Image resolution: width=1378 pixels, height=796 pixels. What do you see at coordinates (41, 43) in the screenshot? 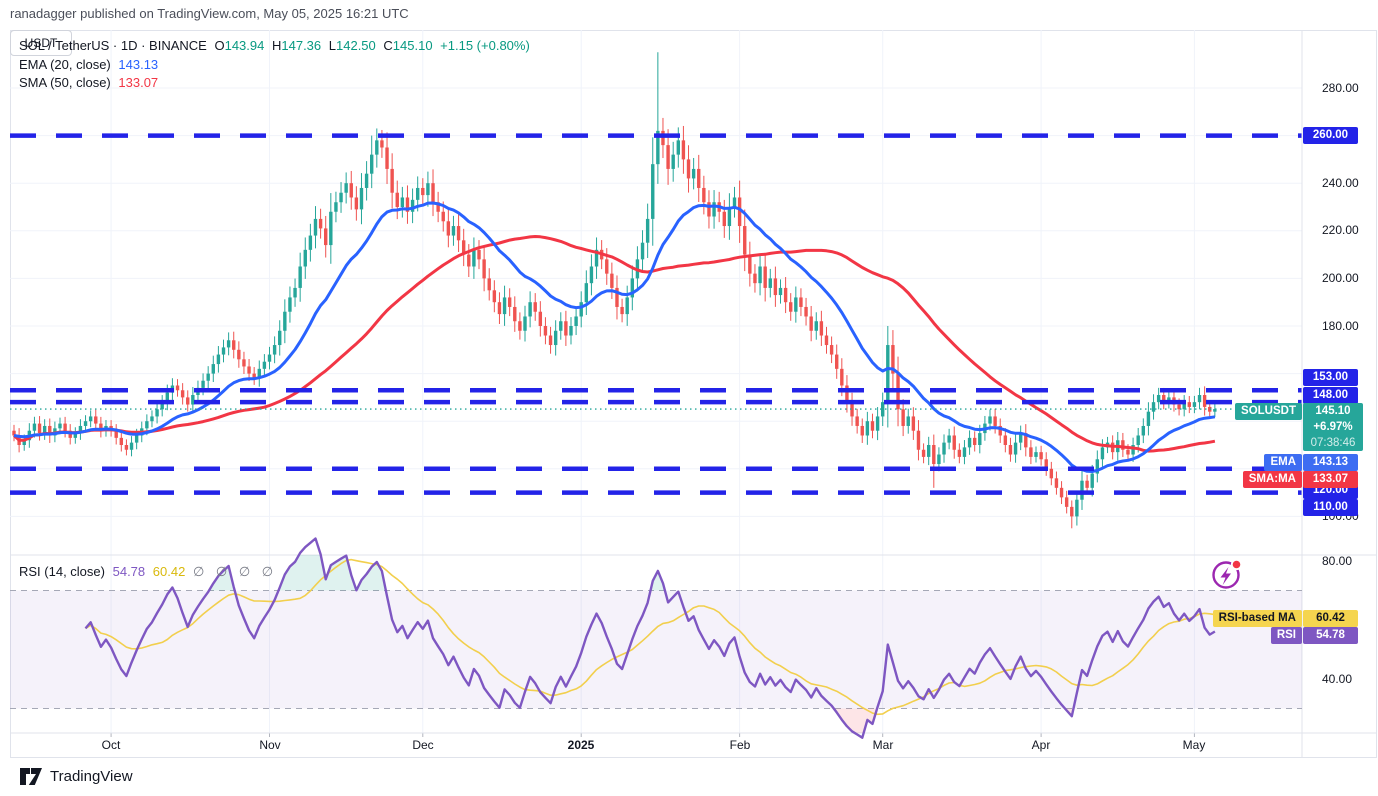
I see `currency-button: USDT` at bounding box center [41, 43].